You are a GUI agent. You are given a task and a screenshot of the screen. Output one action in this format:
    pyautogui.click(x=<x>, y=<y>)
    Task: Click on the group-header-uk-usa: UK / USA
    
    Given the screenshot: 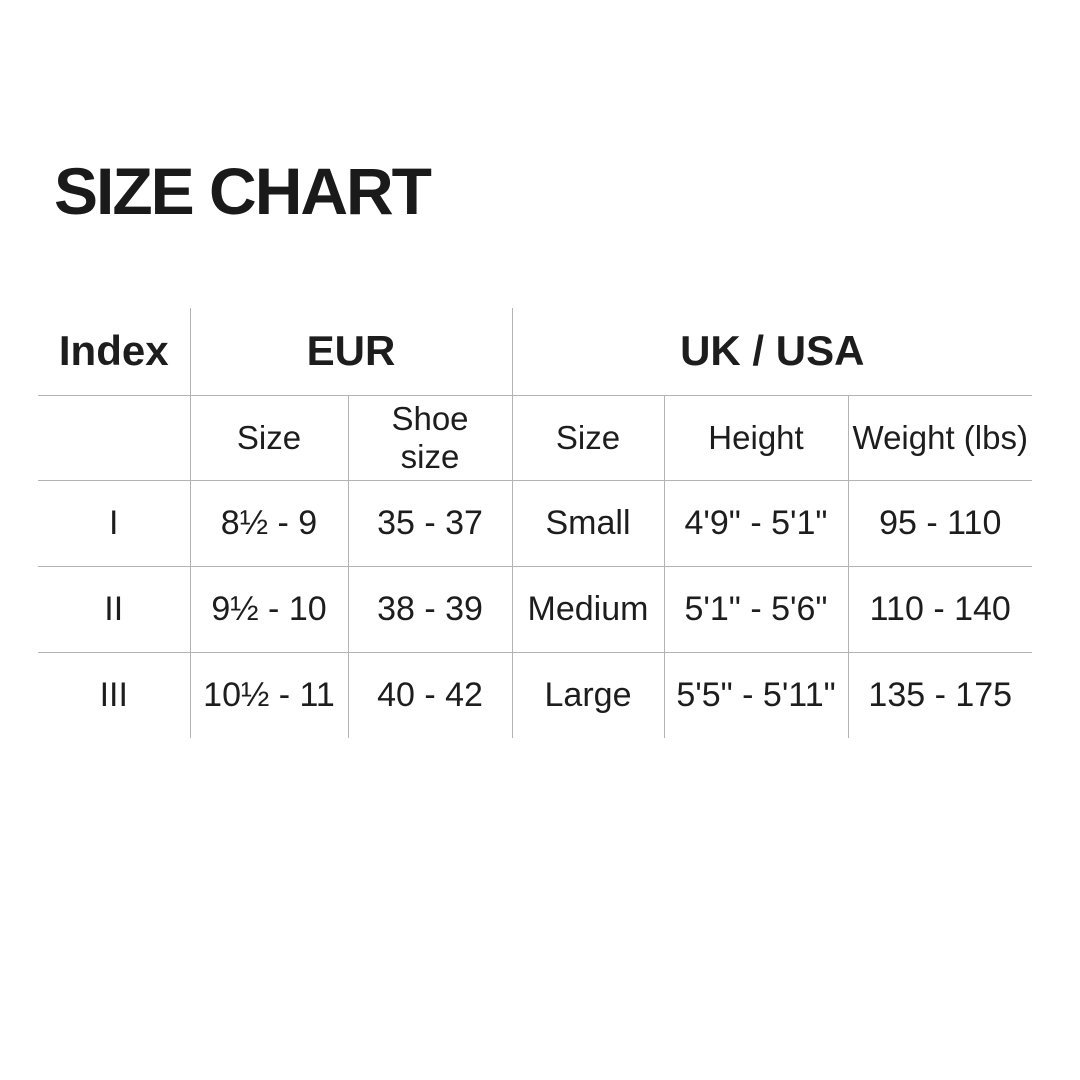 What is the action you would take?
    pyautogui.click(x=772, y=352)
    